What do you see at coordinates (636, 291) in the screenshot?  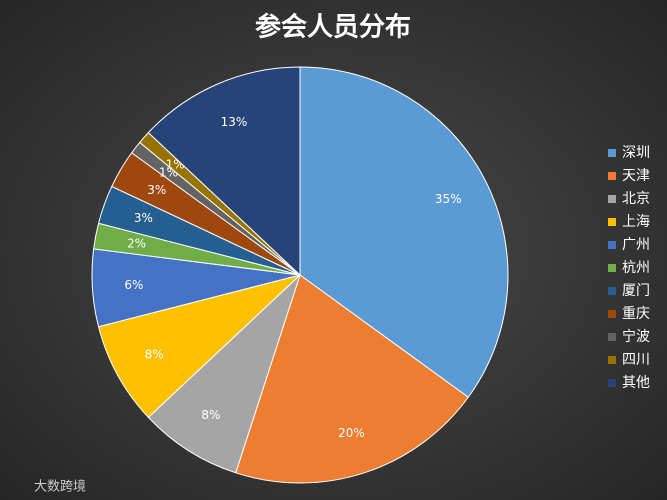 I see `legend-label: 厦门` at bounding box center [636, 291].